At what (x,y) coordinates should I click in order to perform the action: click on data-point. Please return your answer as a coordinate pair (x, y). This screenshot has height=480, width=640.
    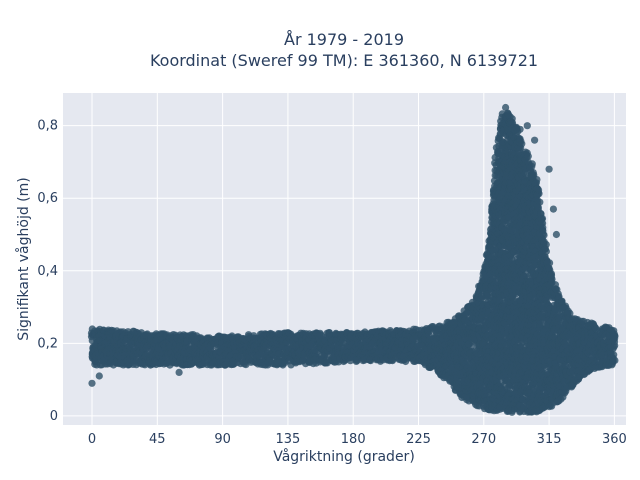
    Looking at the image, I should click on (522, 144).